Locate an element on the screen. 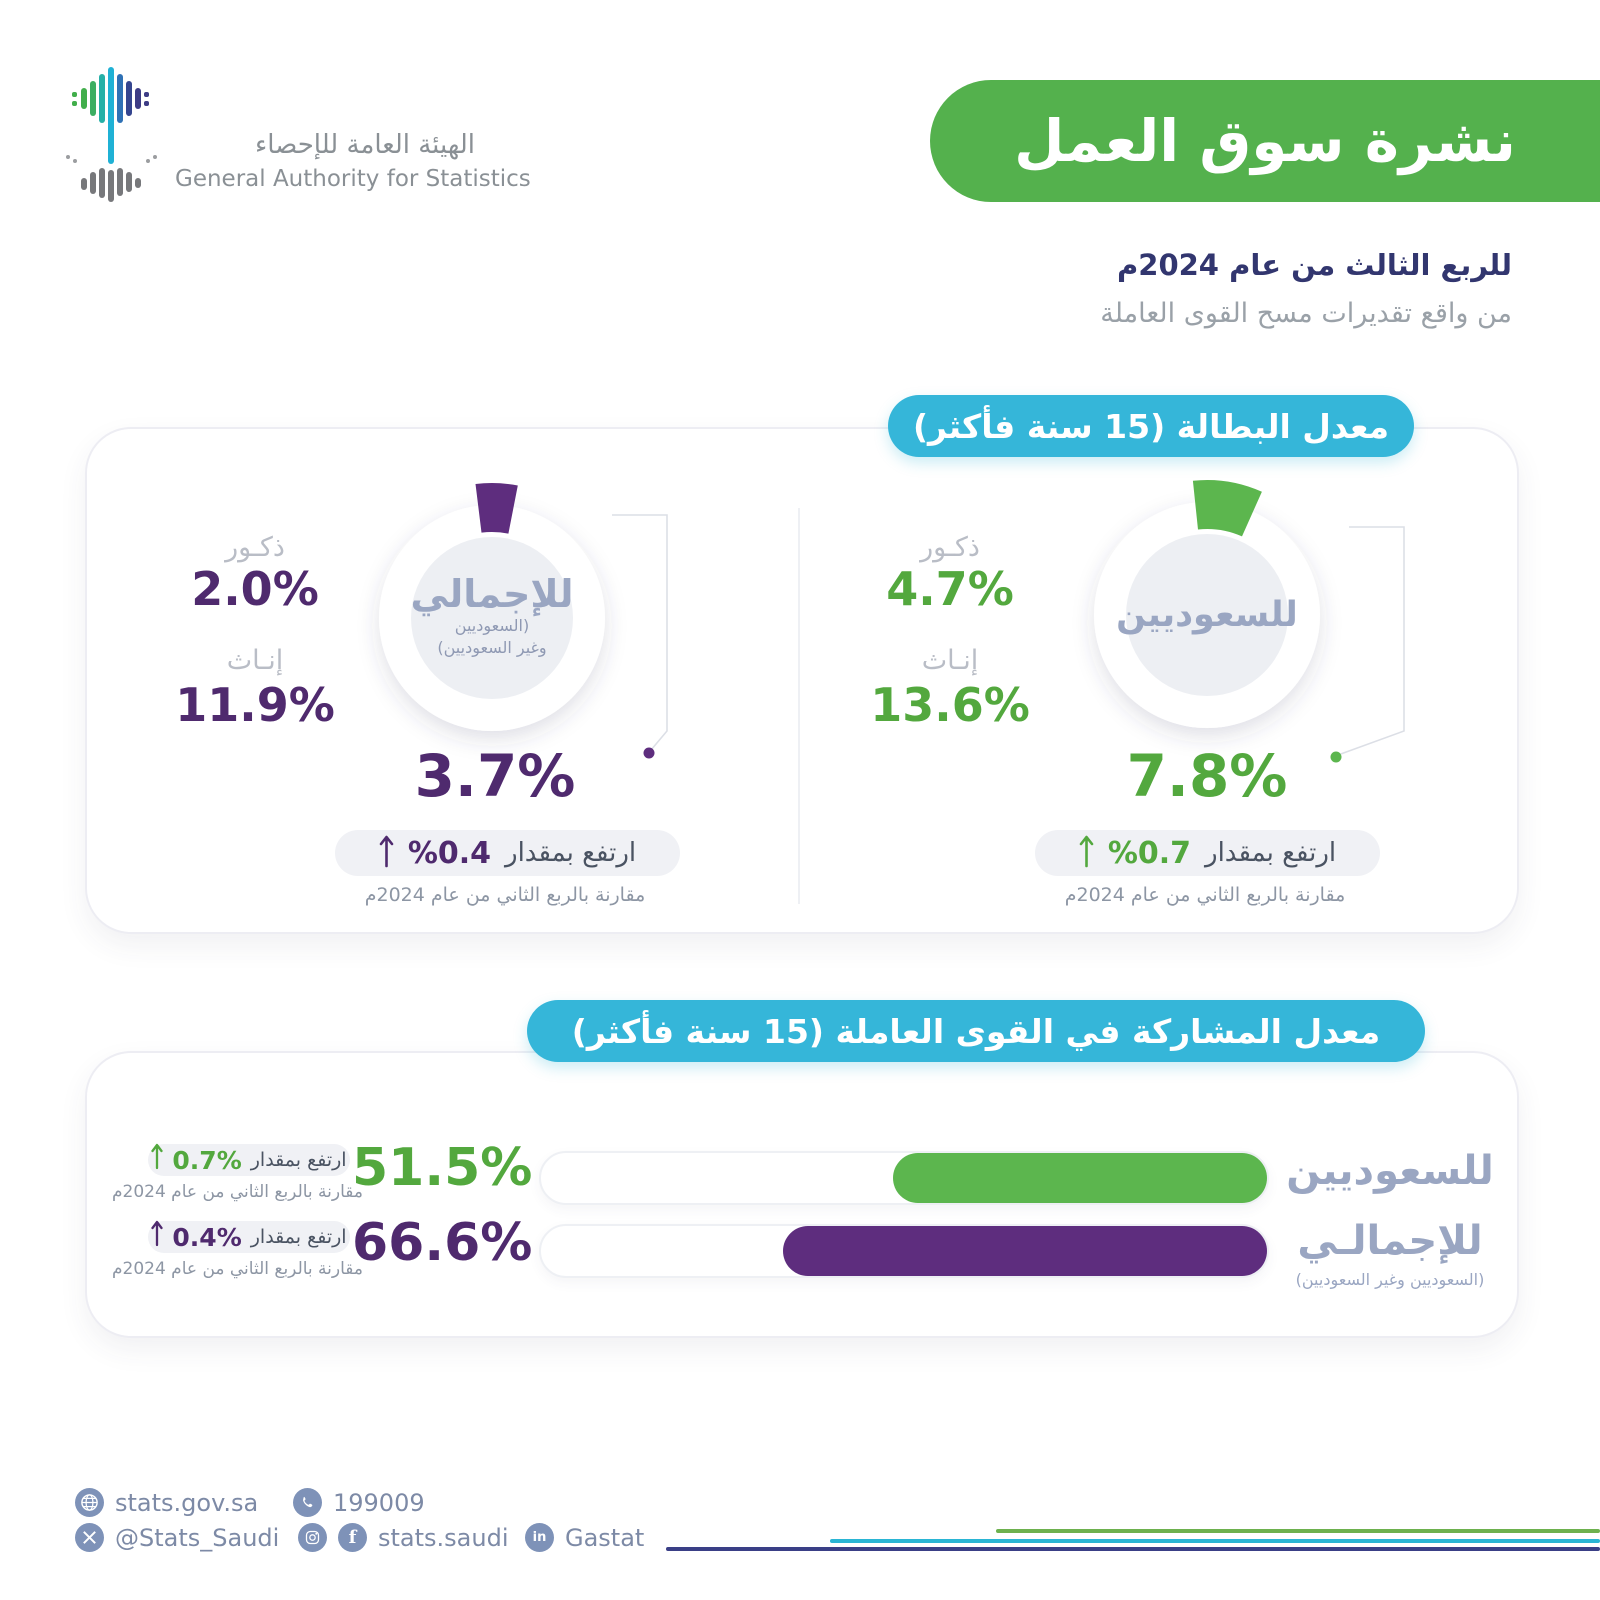 The height and width of the screenshot is (1600, 1600). saudis-males-label: ذكـور is located at coordinates (950, 547).